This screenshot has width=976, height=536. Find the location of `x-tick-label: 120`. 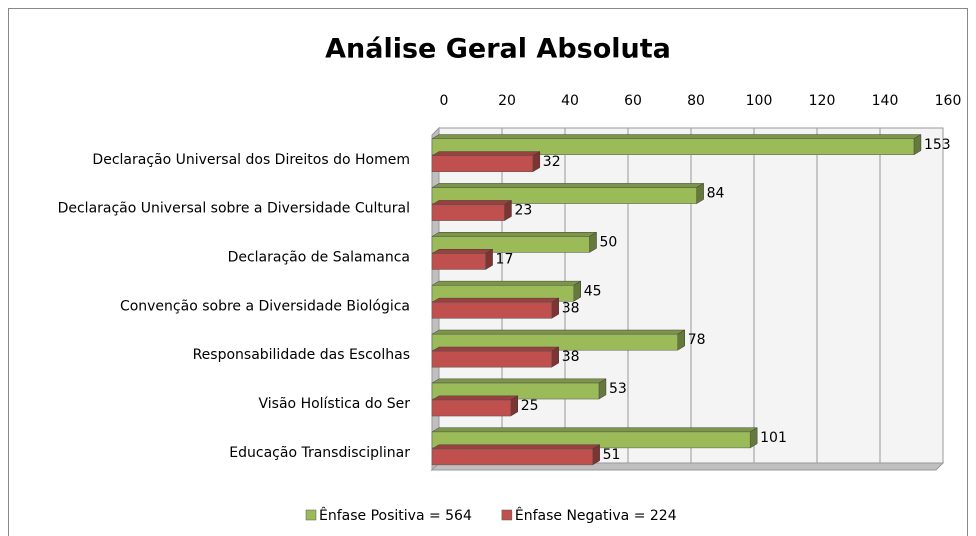

x-tick-label: 120 is located at coordinates (822, 101).